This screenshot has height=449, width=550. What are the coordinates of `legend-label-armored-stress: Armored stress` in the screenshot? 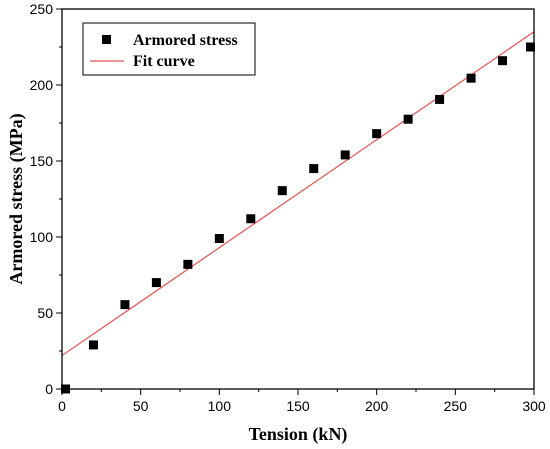 It's located at (185, 40).